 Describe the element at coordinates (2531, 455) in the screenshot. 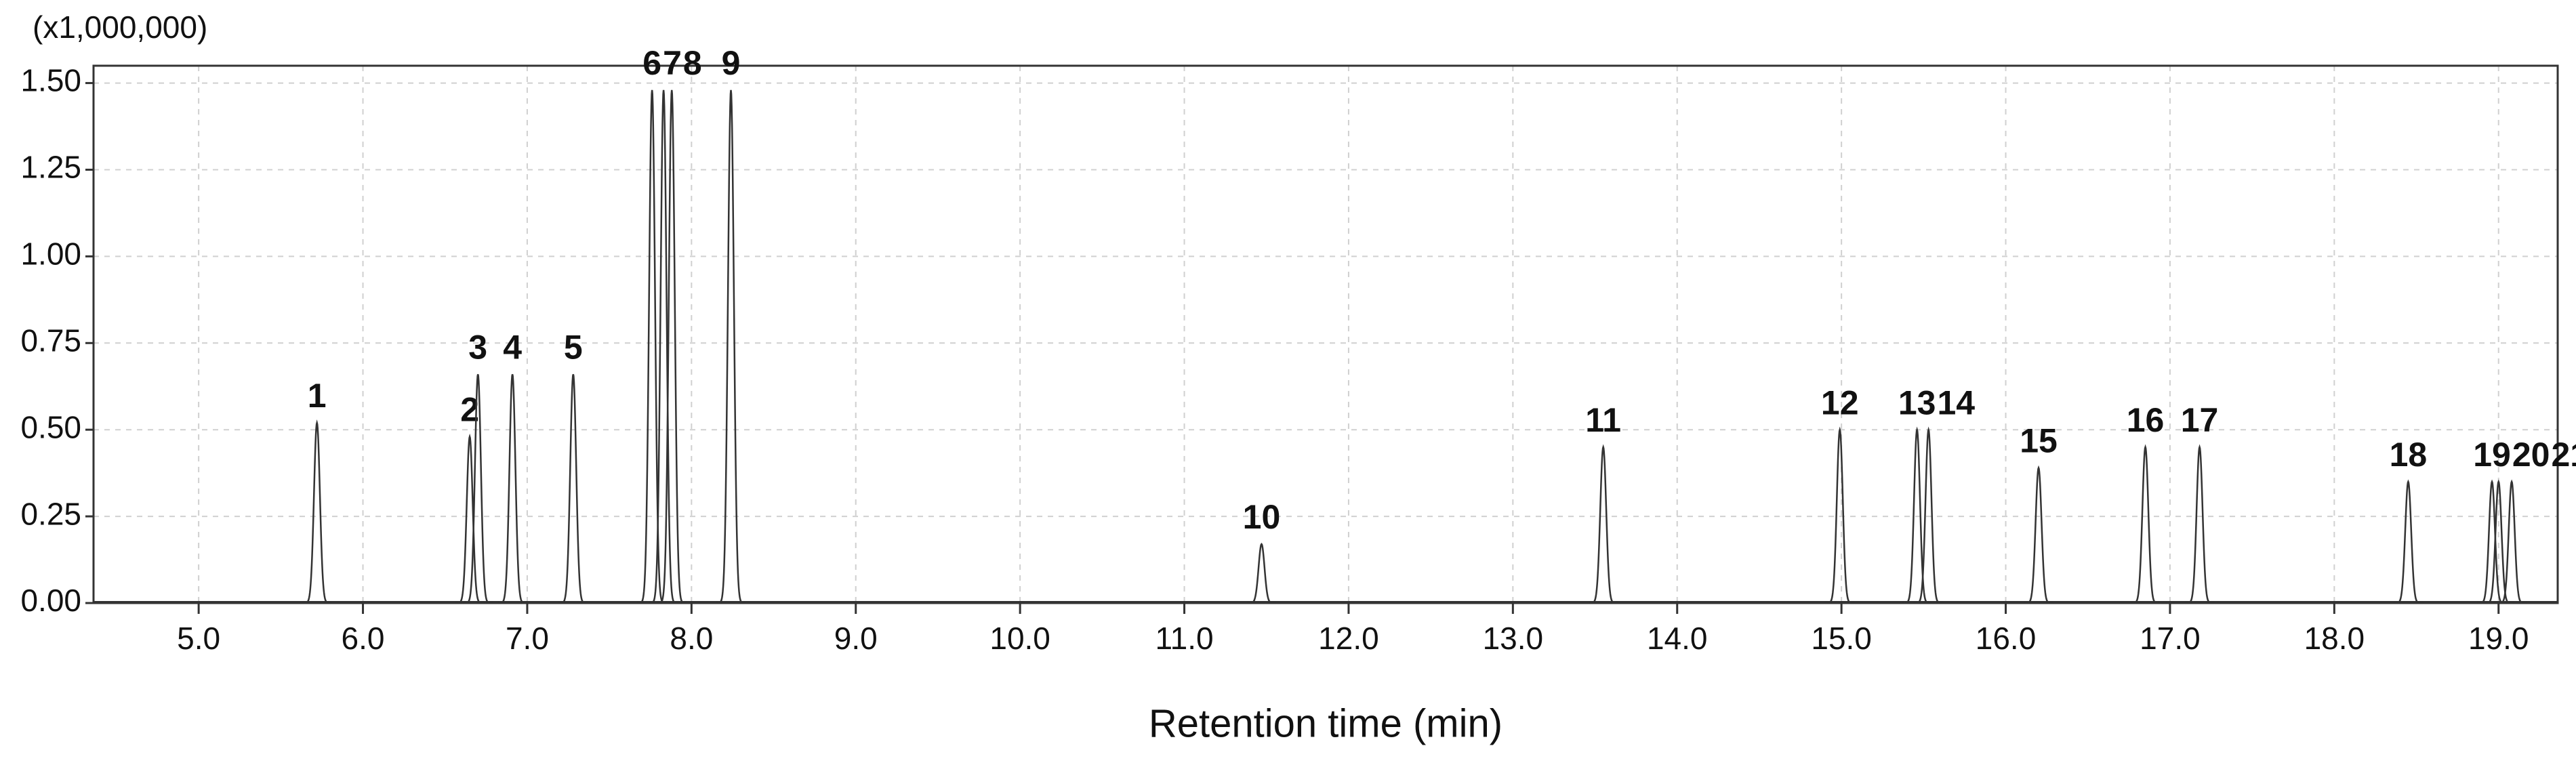

I see `peak-label: 20` at that location.